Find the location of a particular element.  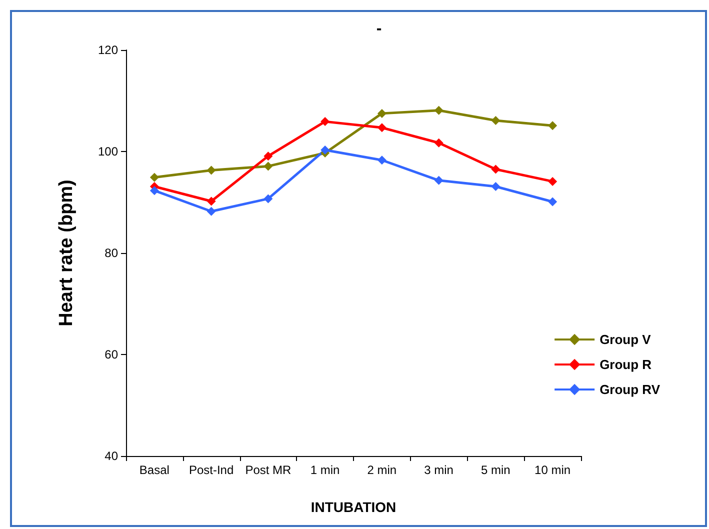

x-tick-label: 5 min is located at coordinates (495, 470).